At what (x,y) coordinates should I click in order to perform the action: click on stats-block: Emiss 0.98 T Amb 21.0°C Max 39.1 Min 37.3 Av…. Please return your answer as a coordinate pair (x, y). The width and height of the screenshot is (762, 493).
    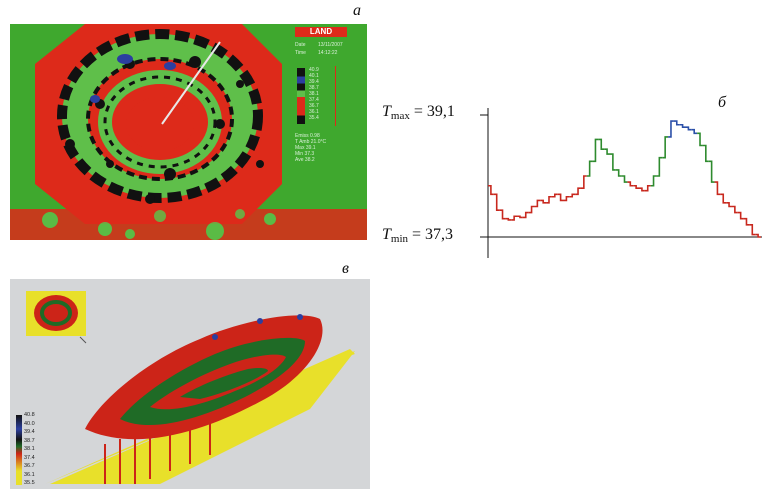
    Looking at the image, I should click on (311, 148).